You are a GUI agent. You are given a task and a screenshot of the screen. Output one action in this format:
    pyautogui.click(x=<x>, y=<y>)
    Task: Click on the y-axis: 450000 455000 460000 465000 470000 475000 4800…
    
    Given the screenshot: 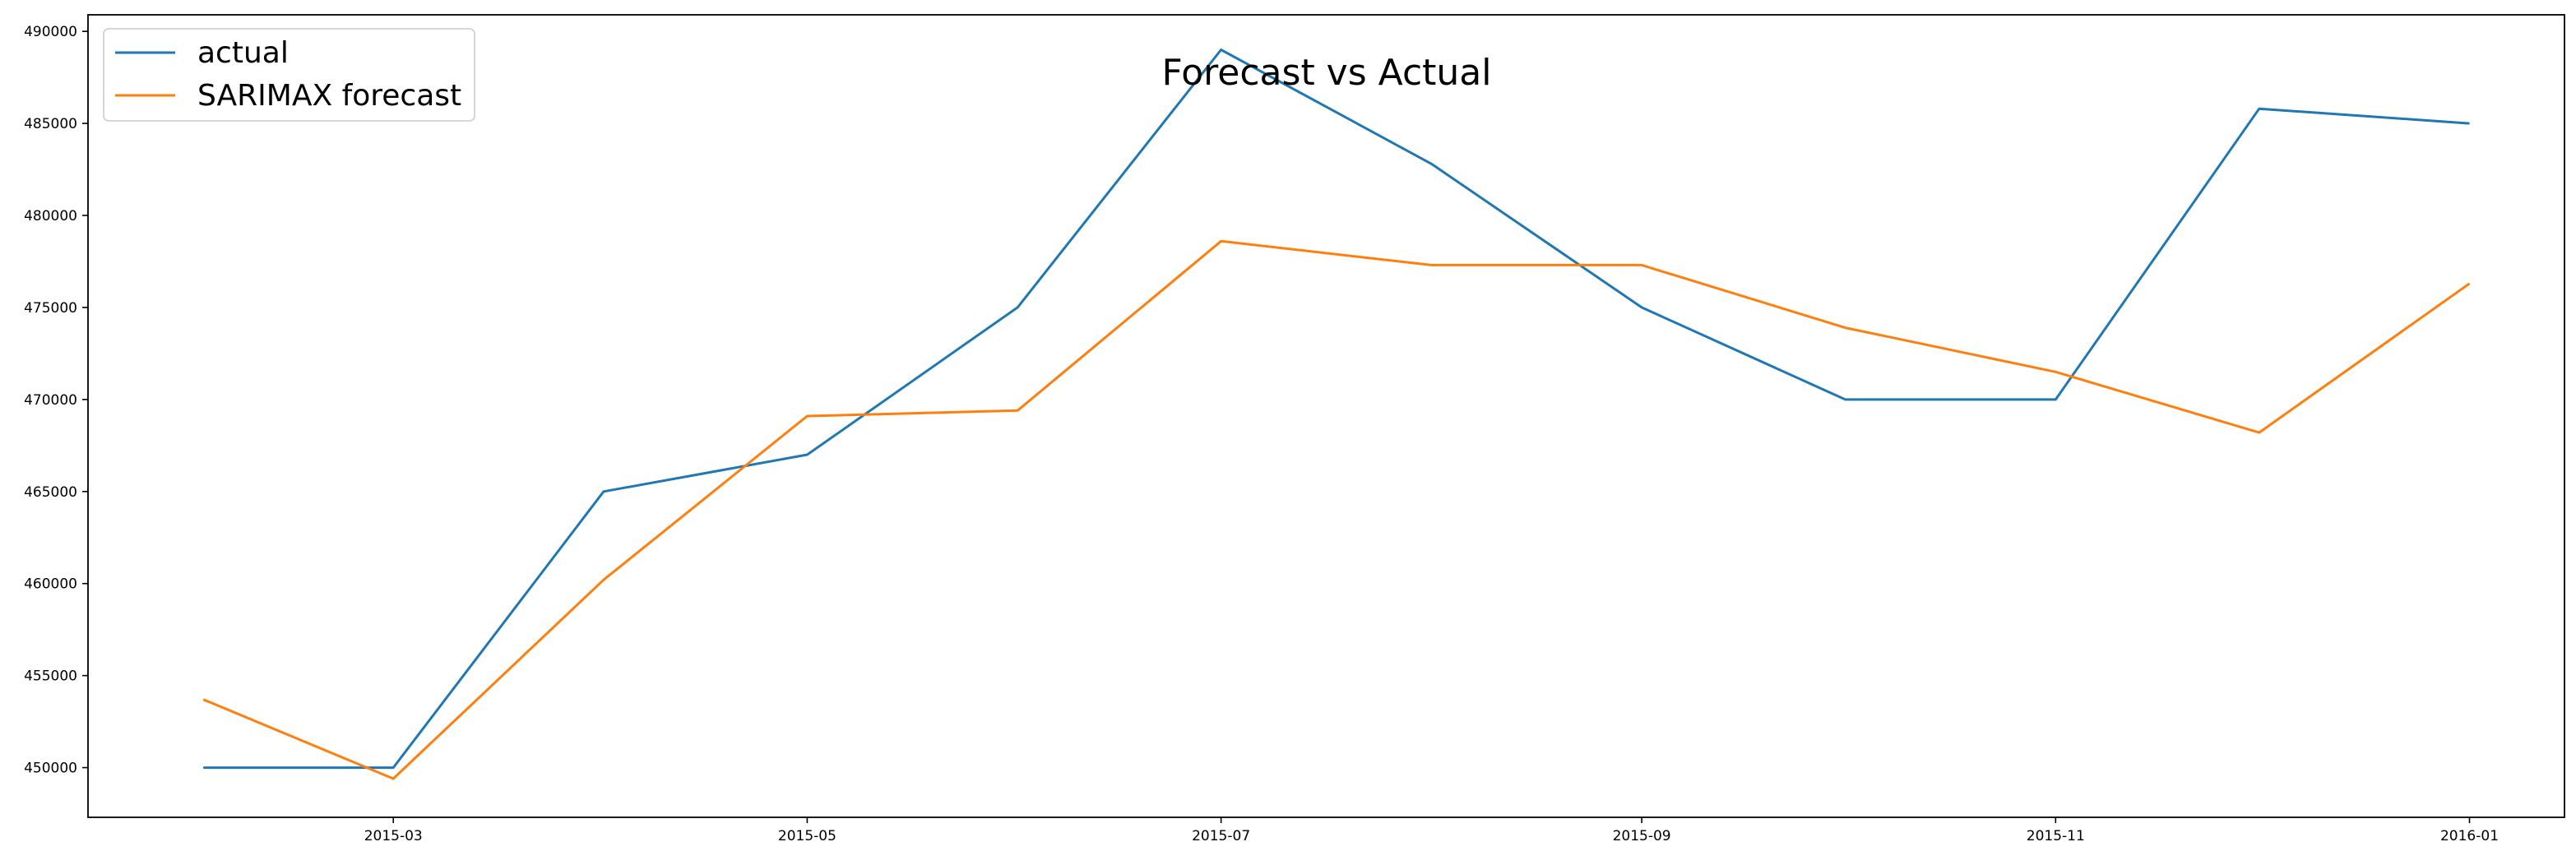 What is the action you would take?
    pyautogui.click(x=56, y=400)
    